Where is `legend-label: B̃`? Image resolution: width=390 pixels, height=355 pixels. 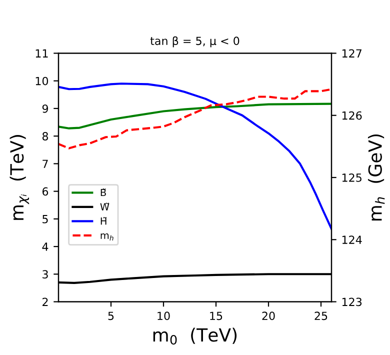
legend-label: B̃ is located at coordinates (103, 192).